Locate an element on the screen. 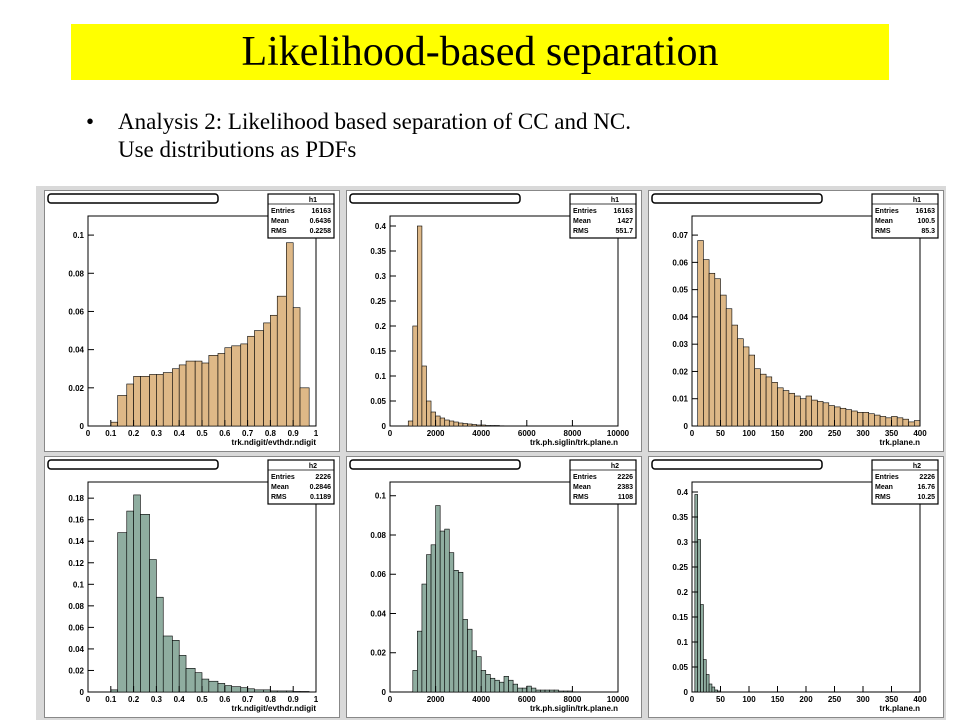 The width and height of the screenshot is (960, 720). stats-key: Mean is located at coordinates (884, 221).